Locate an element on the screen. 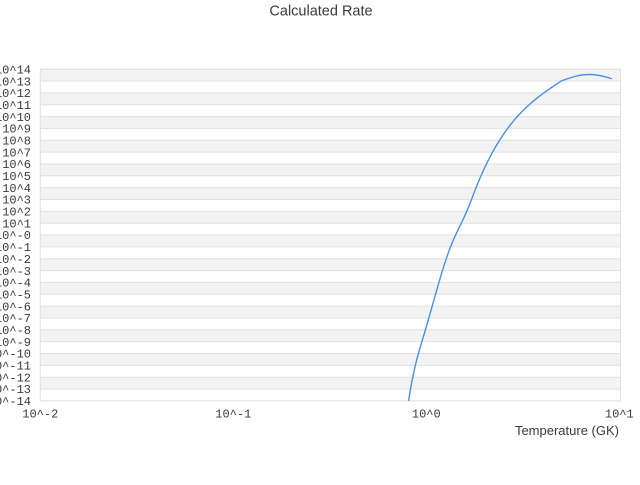 The image size is (640, 485). svg-text: 10^8 is located at coordinates (16, 141).